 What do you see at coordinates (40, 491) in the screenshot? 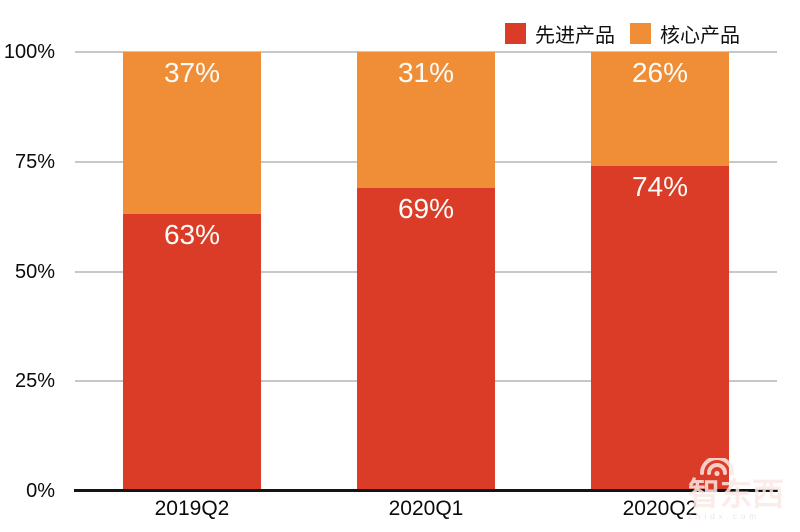
I see `y-axis-tick-label: 0%` at bounding box center [40, 491].